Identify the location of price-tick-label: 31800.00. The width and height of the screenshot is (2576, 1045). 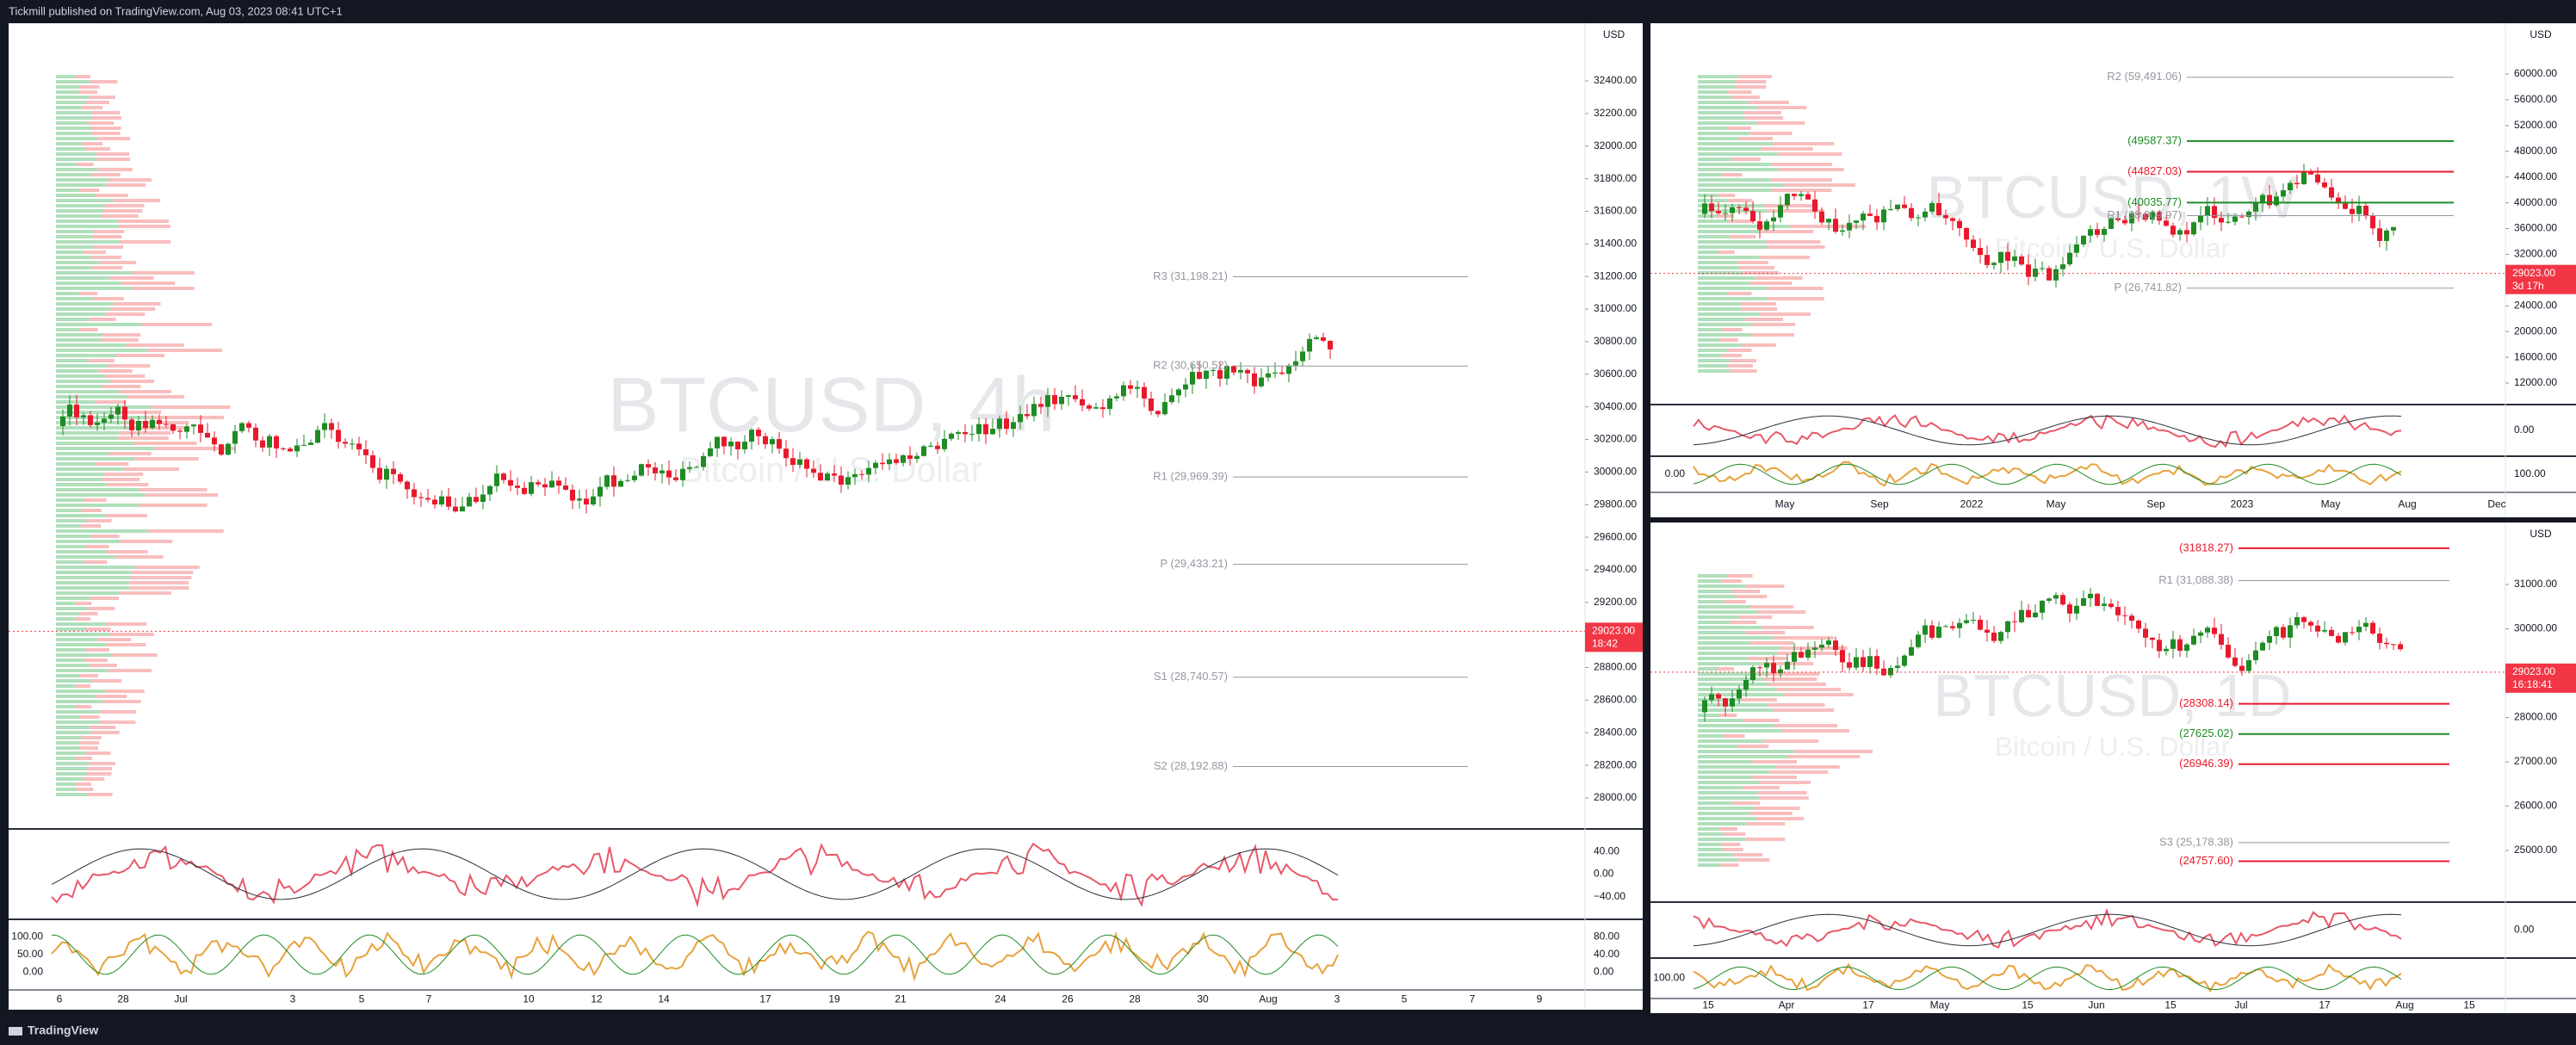
(1615, 178).